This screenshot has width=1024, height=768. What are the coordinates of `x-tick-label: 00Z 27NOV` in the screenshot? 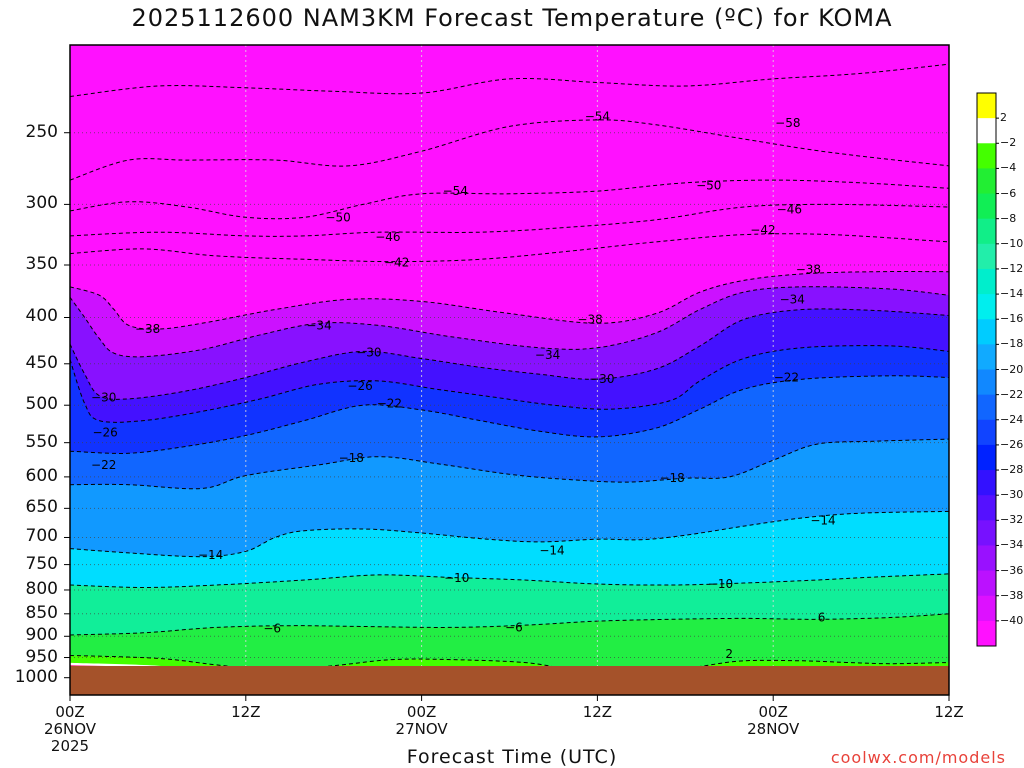 It's located at (421, 720).